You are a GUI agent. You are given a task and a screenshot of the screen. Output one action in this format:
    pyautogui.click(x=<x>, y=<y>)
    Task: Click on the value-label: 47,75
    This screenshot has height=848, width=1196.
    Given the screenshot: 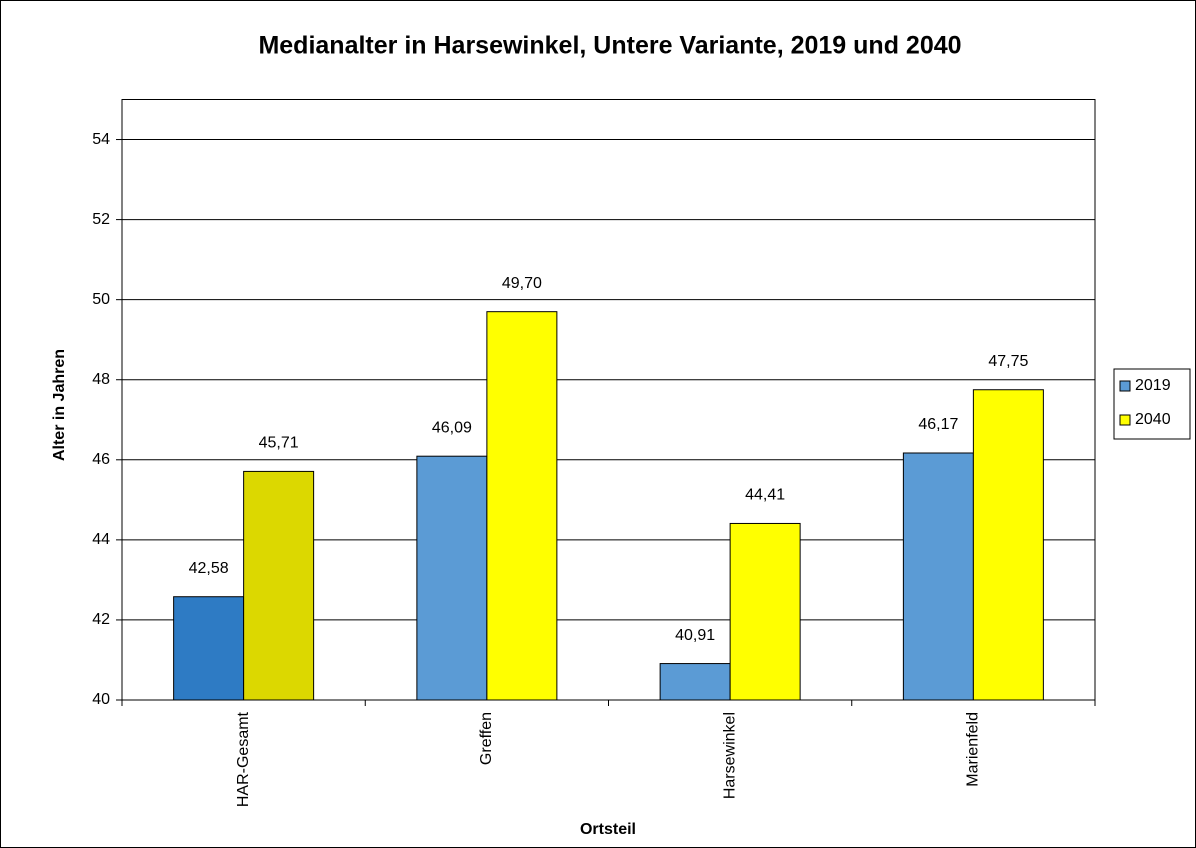 What is the action you would take?
    pyautogui.click(x=1008, y=361)
    